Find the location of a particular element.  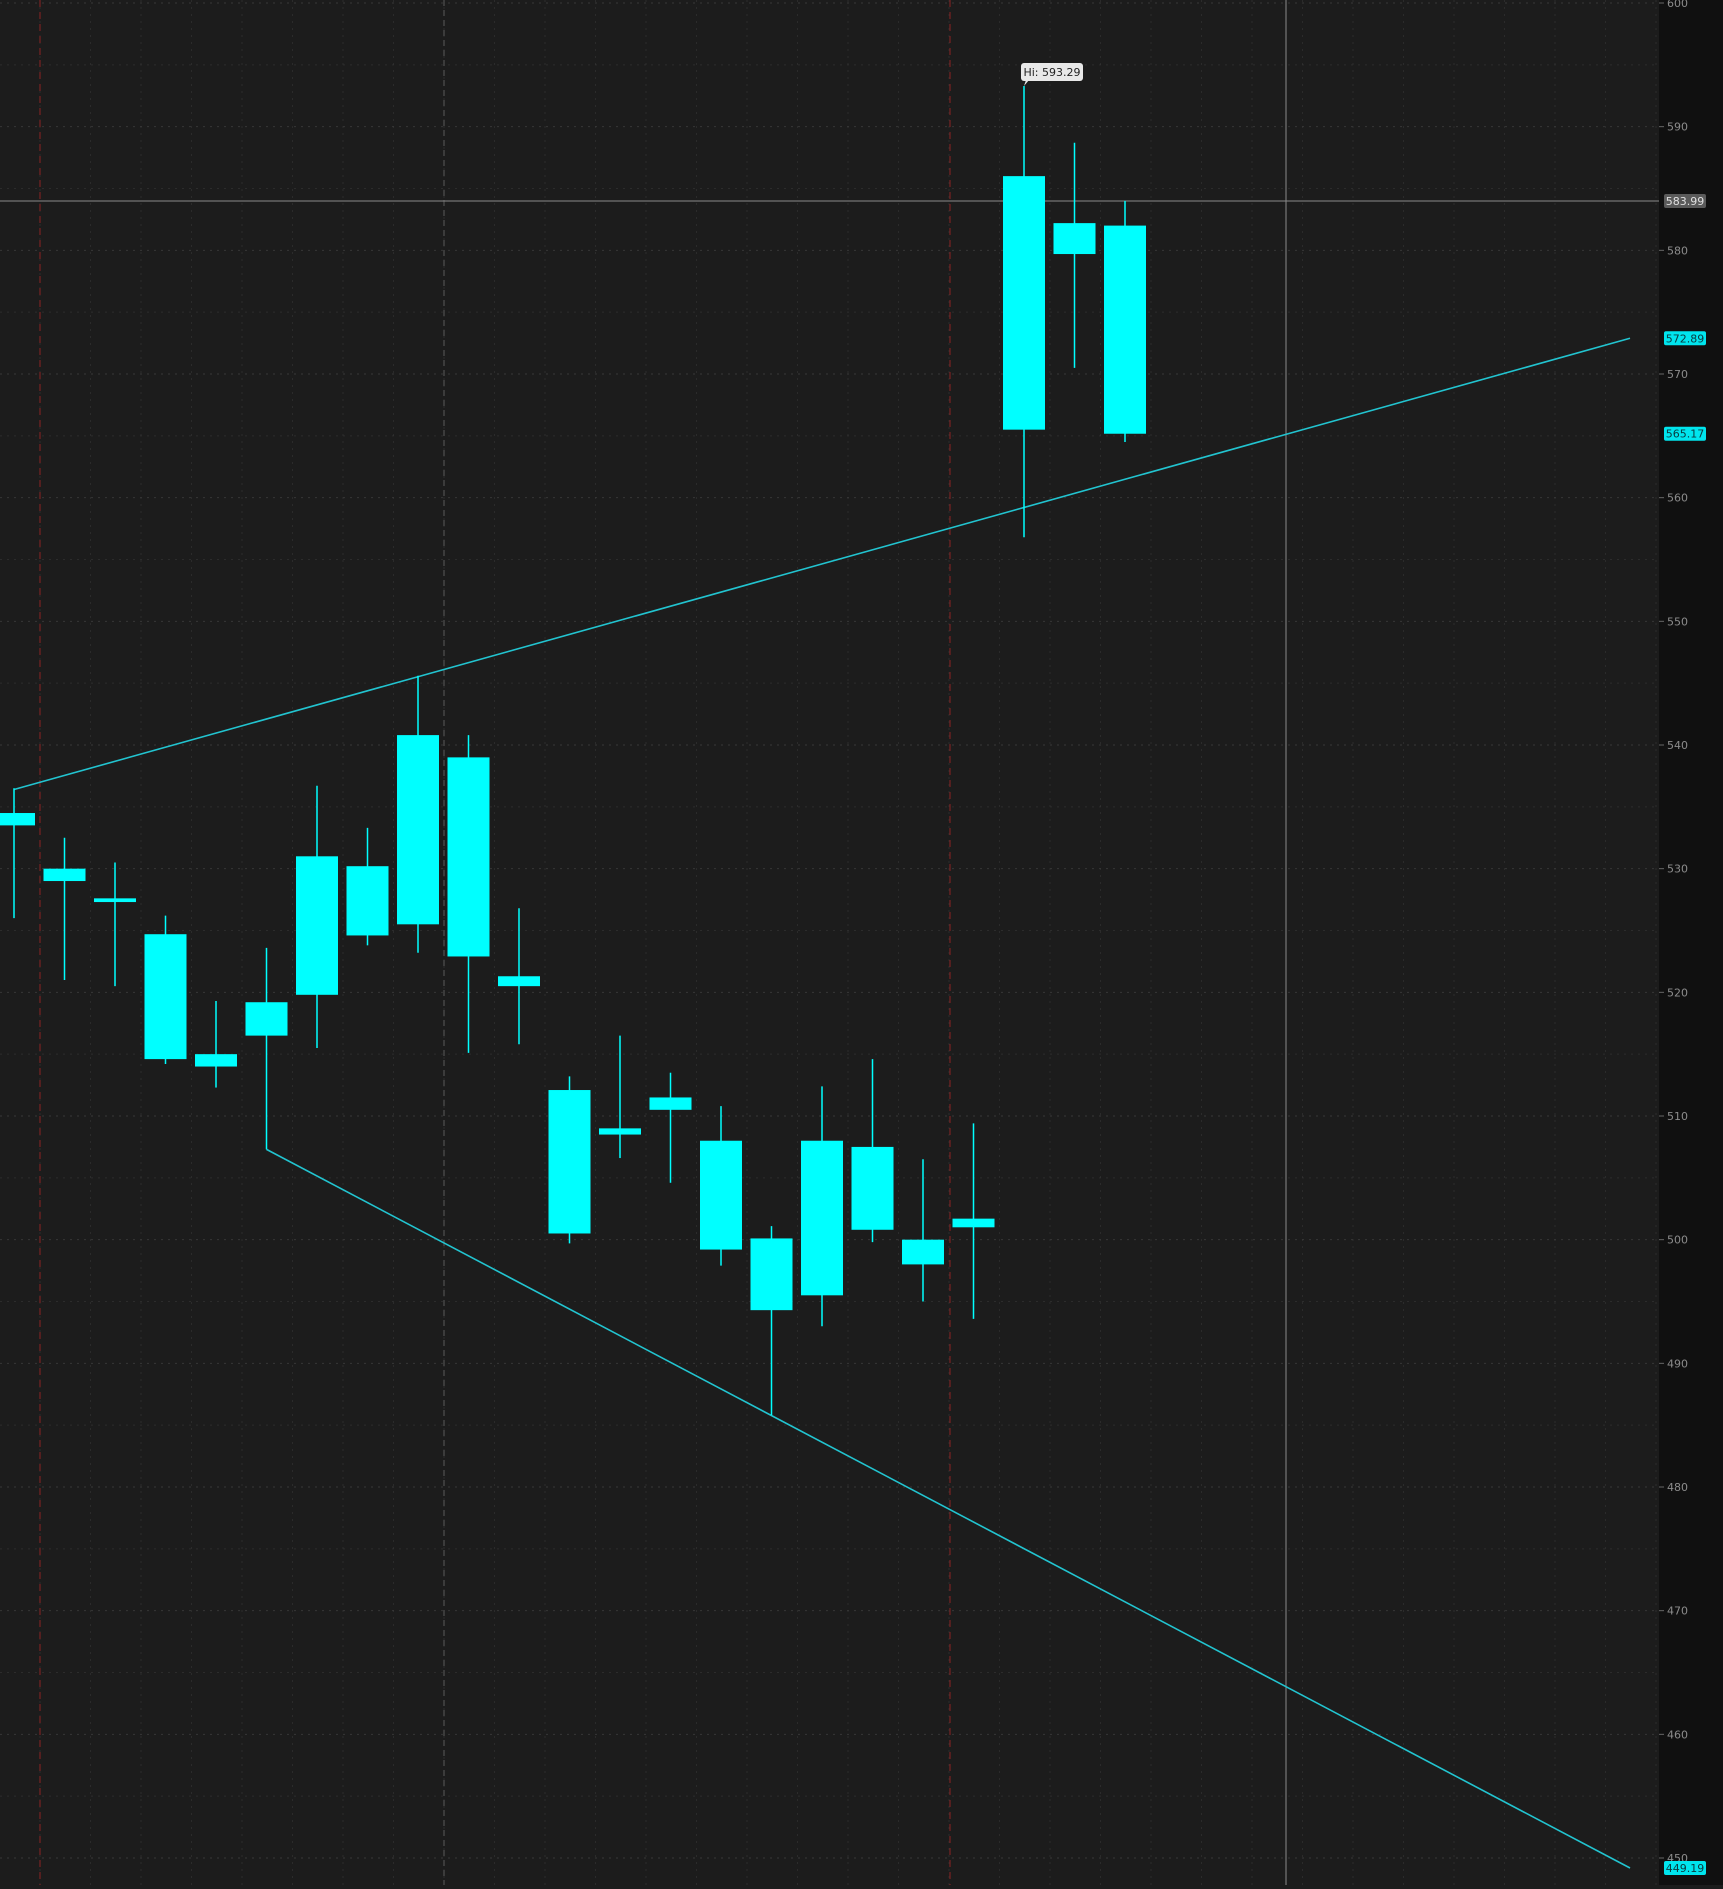

y-tick-label: 500 is located at coordinates (1677, 1240).